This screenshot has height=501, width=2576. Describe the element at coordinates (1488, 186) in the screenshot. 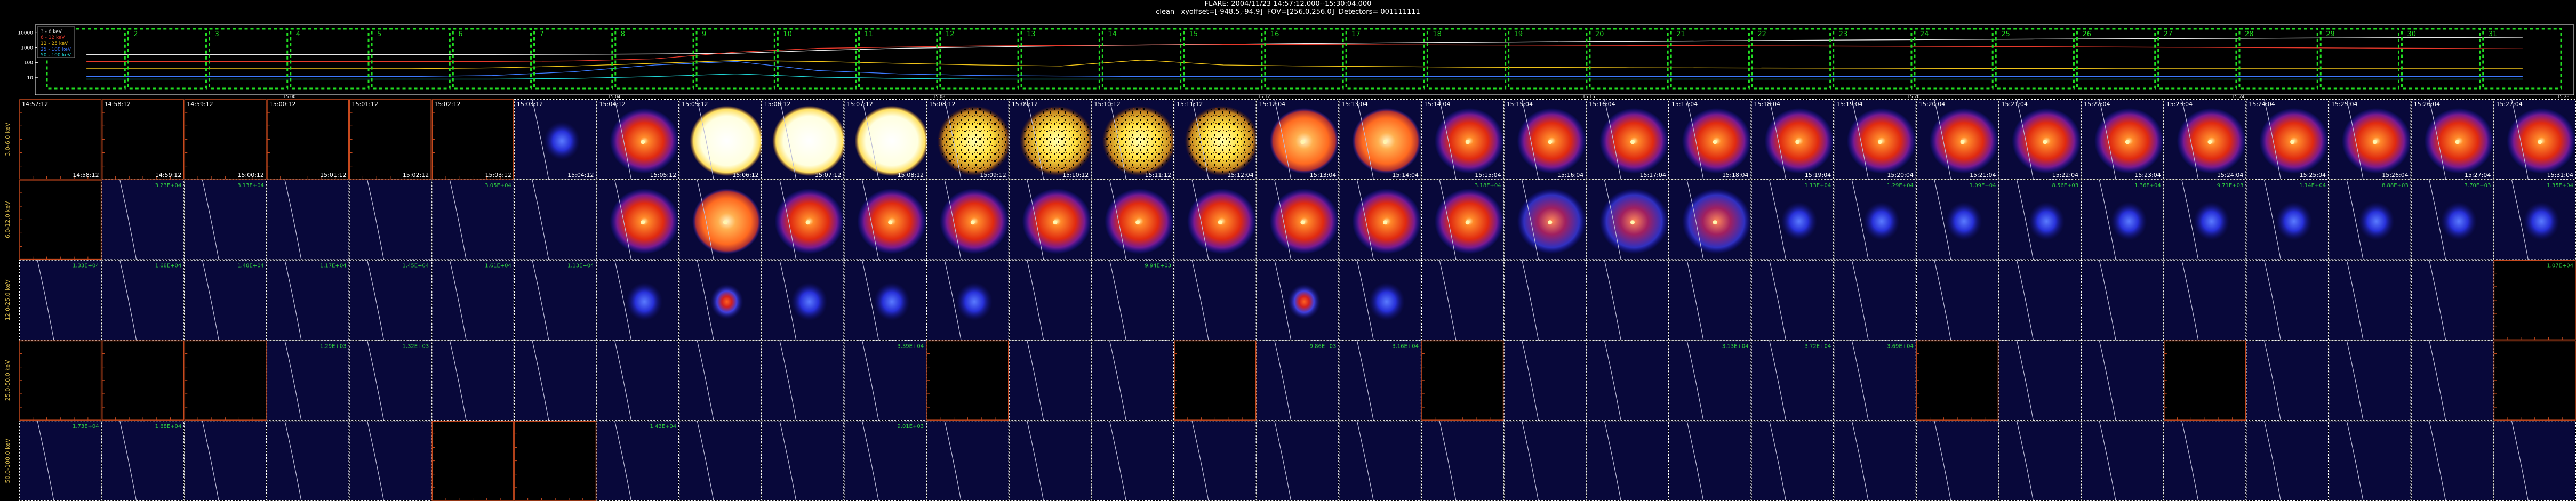

I see `scale-max-label: 3.18E+04` at that location.